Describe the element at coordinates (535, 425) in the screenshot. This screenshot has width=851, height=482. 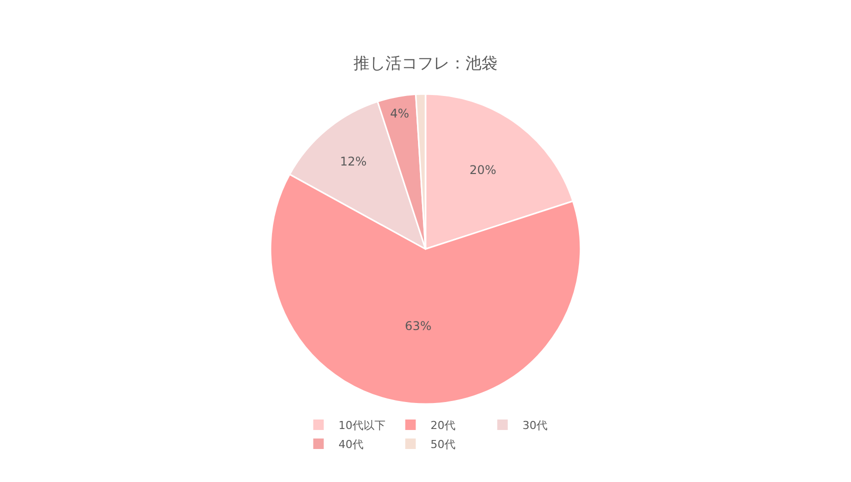
I see `legend-label: 30代` at that location.